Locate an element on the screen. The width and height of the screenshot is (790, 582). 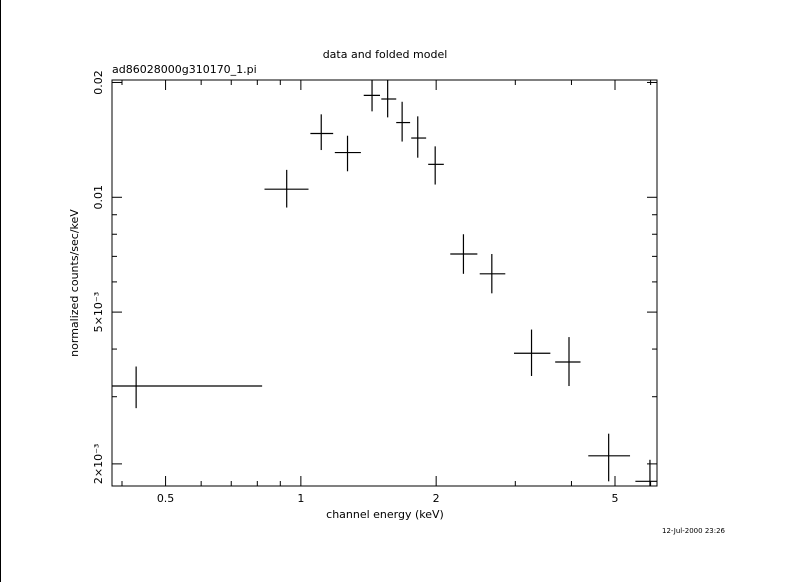
y-tick-label: 5×10⁻³ is located at coordinates (98, 312).